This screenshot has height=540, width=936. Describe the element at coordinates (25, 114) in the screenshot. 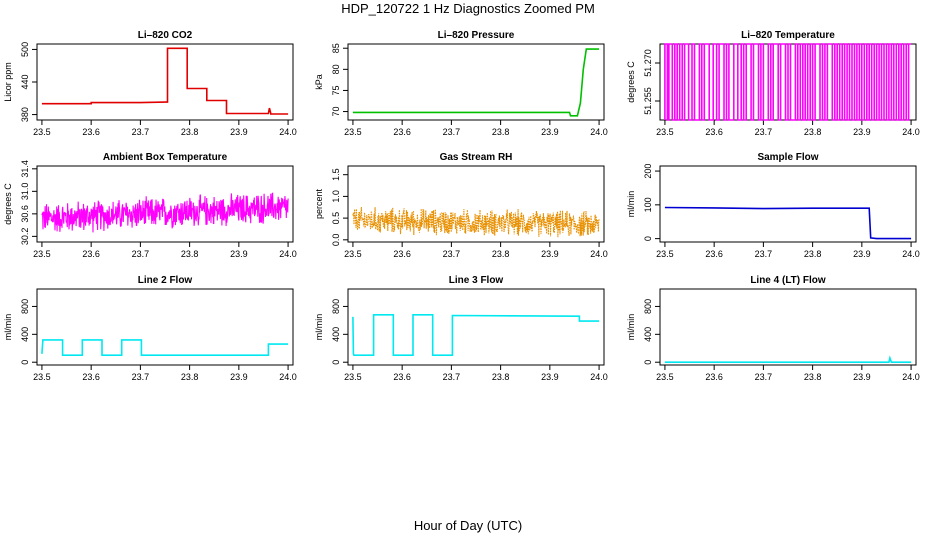

I see `y-tick-label: 380` at that location.